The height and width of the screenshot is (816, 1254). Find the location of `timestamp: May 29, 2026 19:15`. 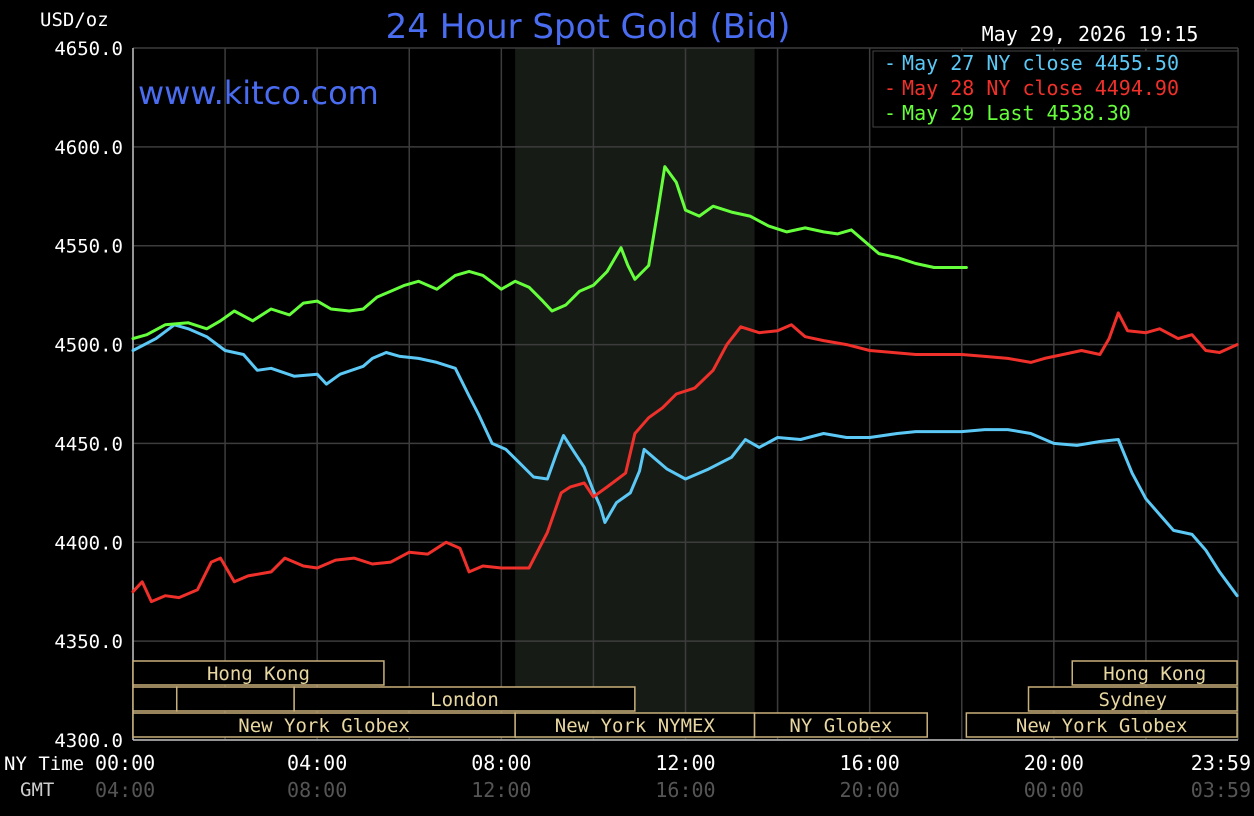

timestamp: May 29, 2026 19:15 is located at coordinates (1090, 34).